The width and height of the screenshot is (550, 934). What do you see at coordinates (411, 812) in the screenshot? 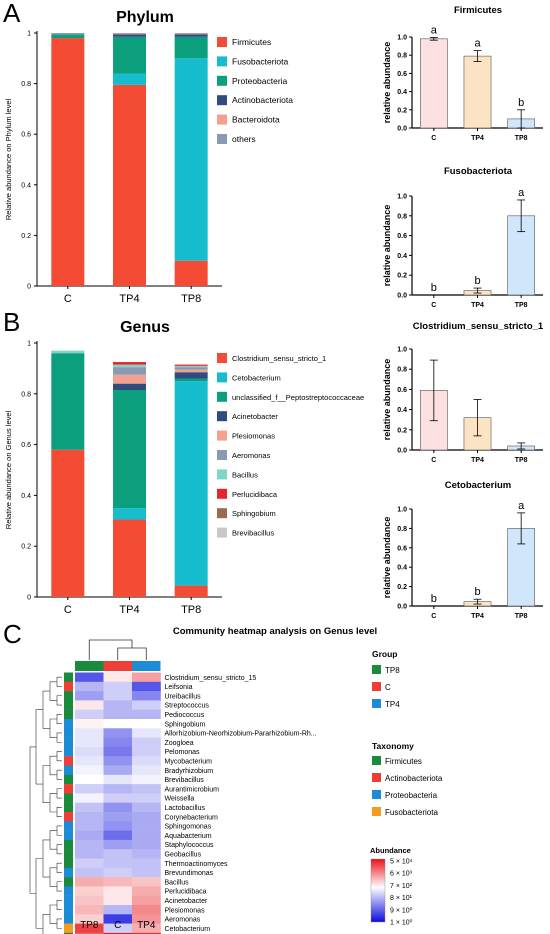
I see `taxonomy-legend-label: Fusobacteriota` at bounding box center [411, 812].